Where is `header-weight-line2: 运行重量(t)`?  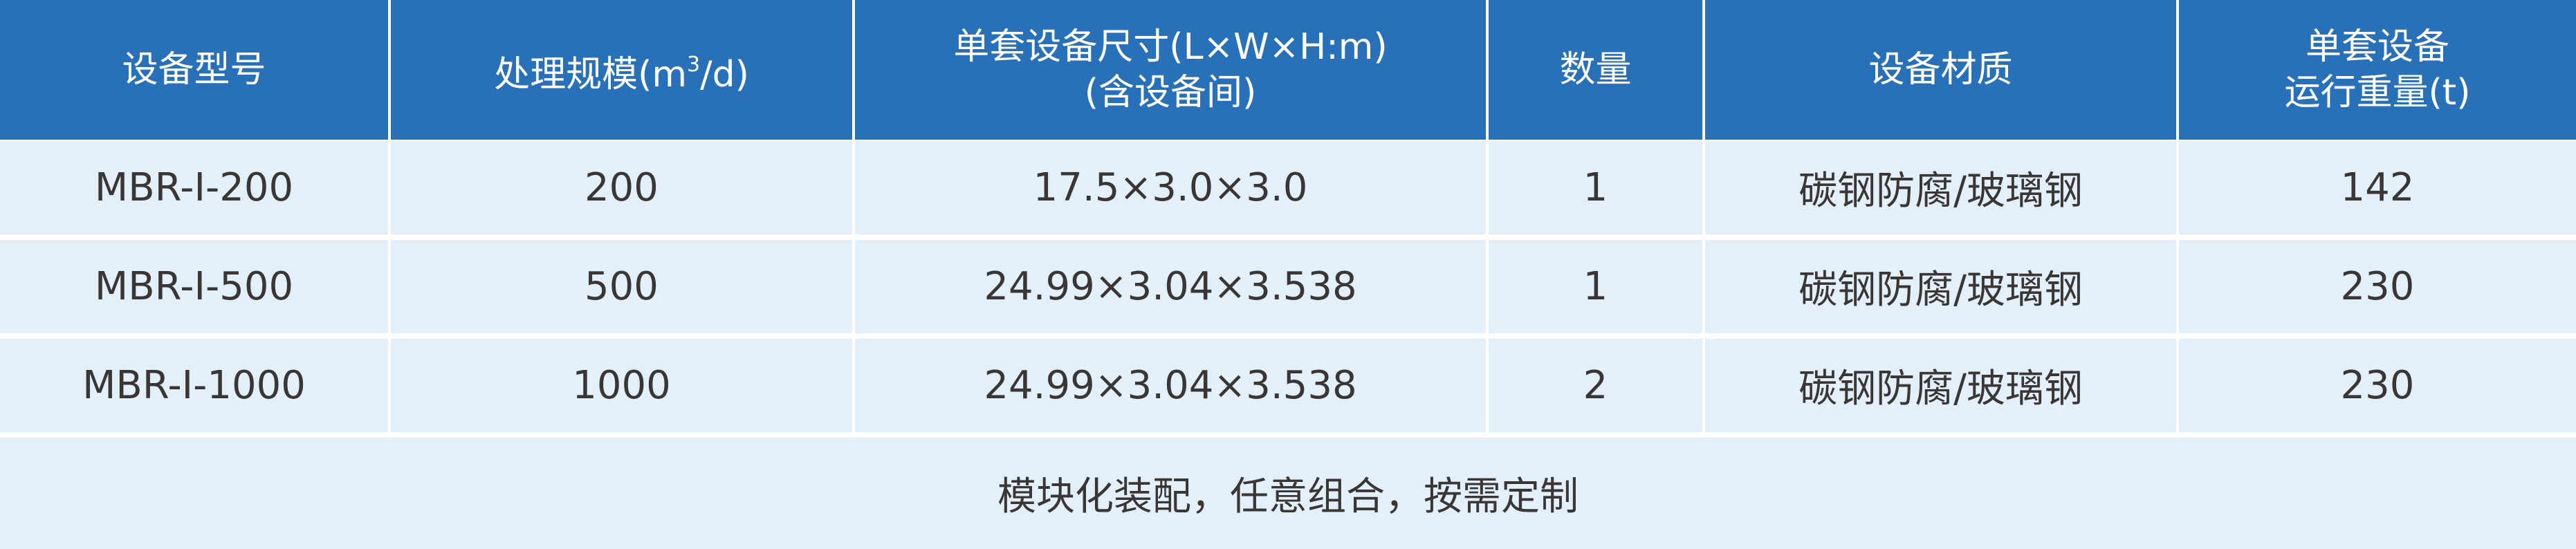 header-weight-line2: 运行重量(t) is located at coordinates (2377, 92).